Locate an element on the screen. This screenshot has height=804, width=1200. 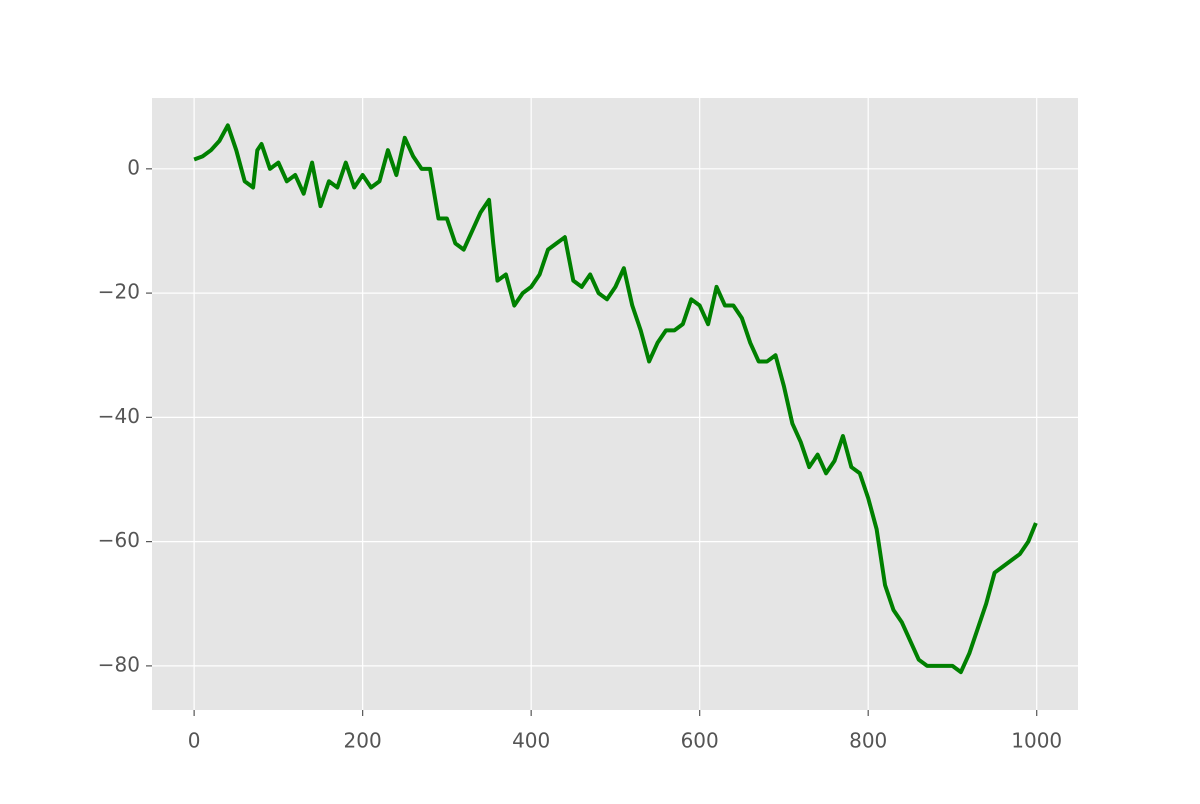
y-tick-label: −40 is located at coordinates (119, 416).